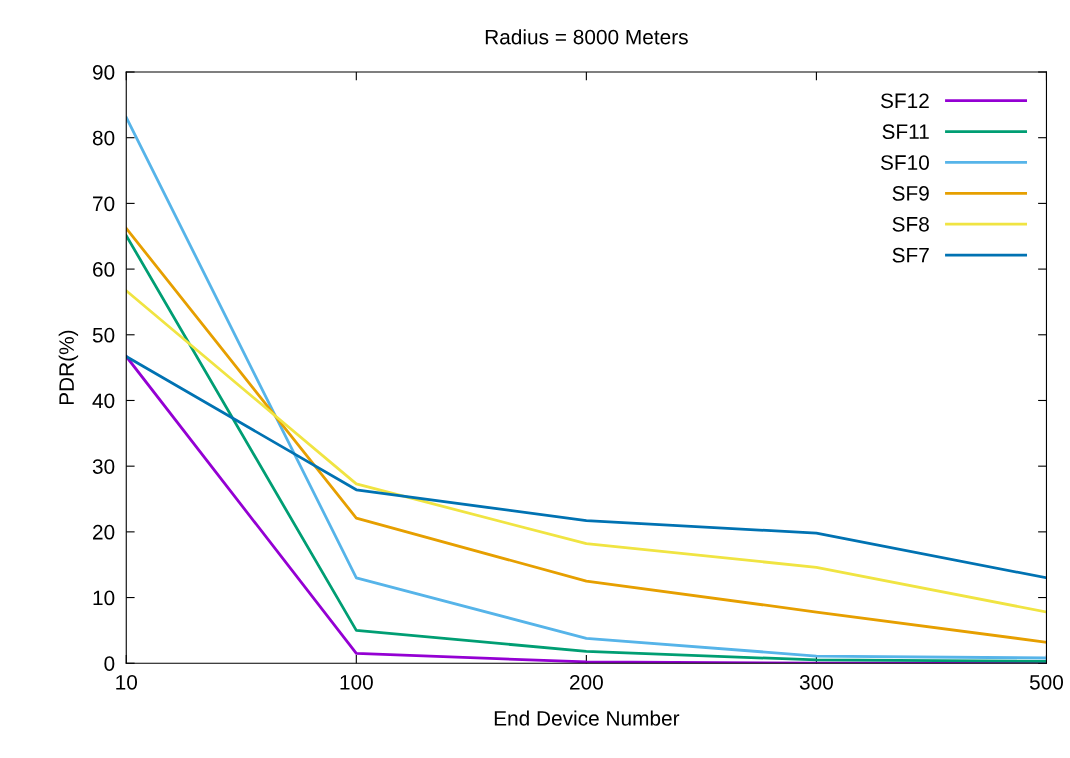 Image resolution: width=1070 pixels, height=758 pixels. What do you see at coordinates (103, 466) in the screenshot?
I see `y-tick-label: 30` at bounding box center [103, 466].